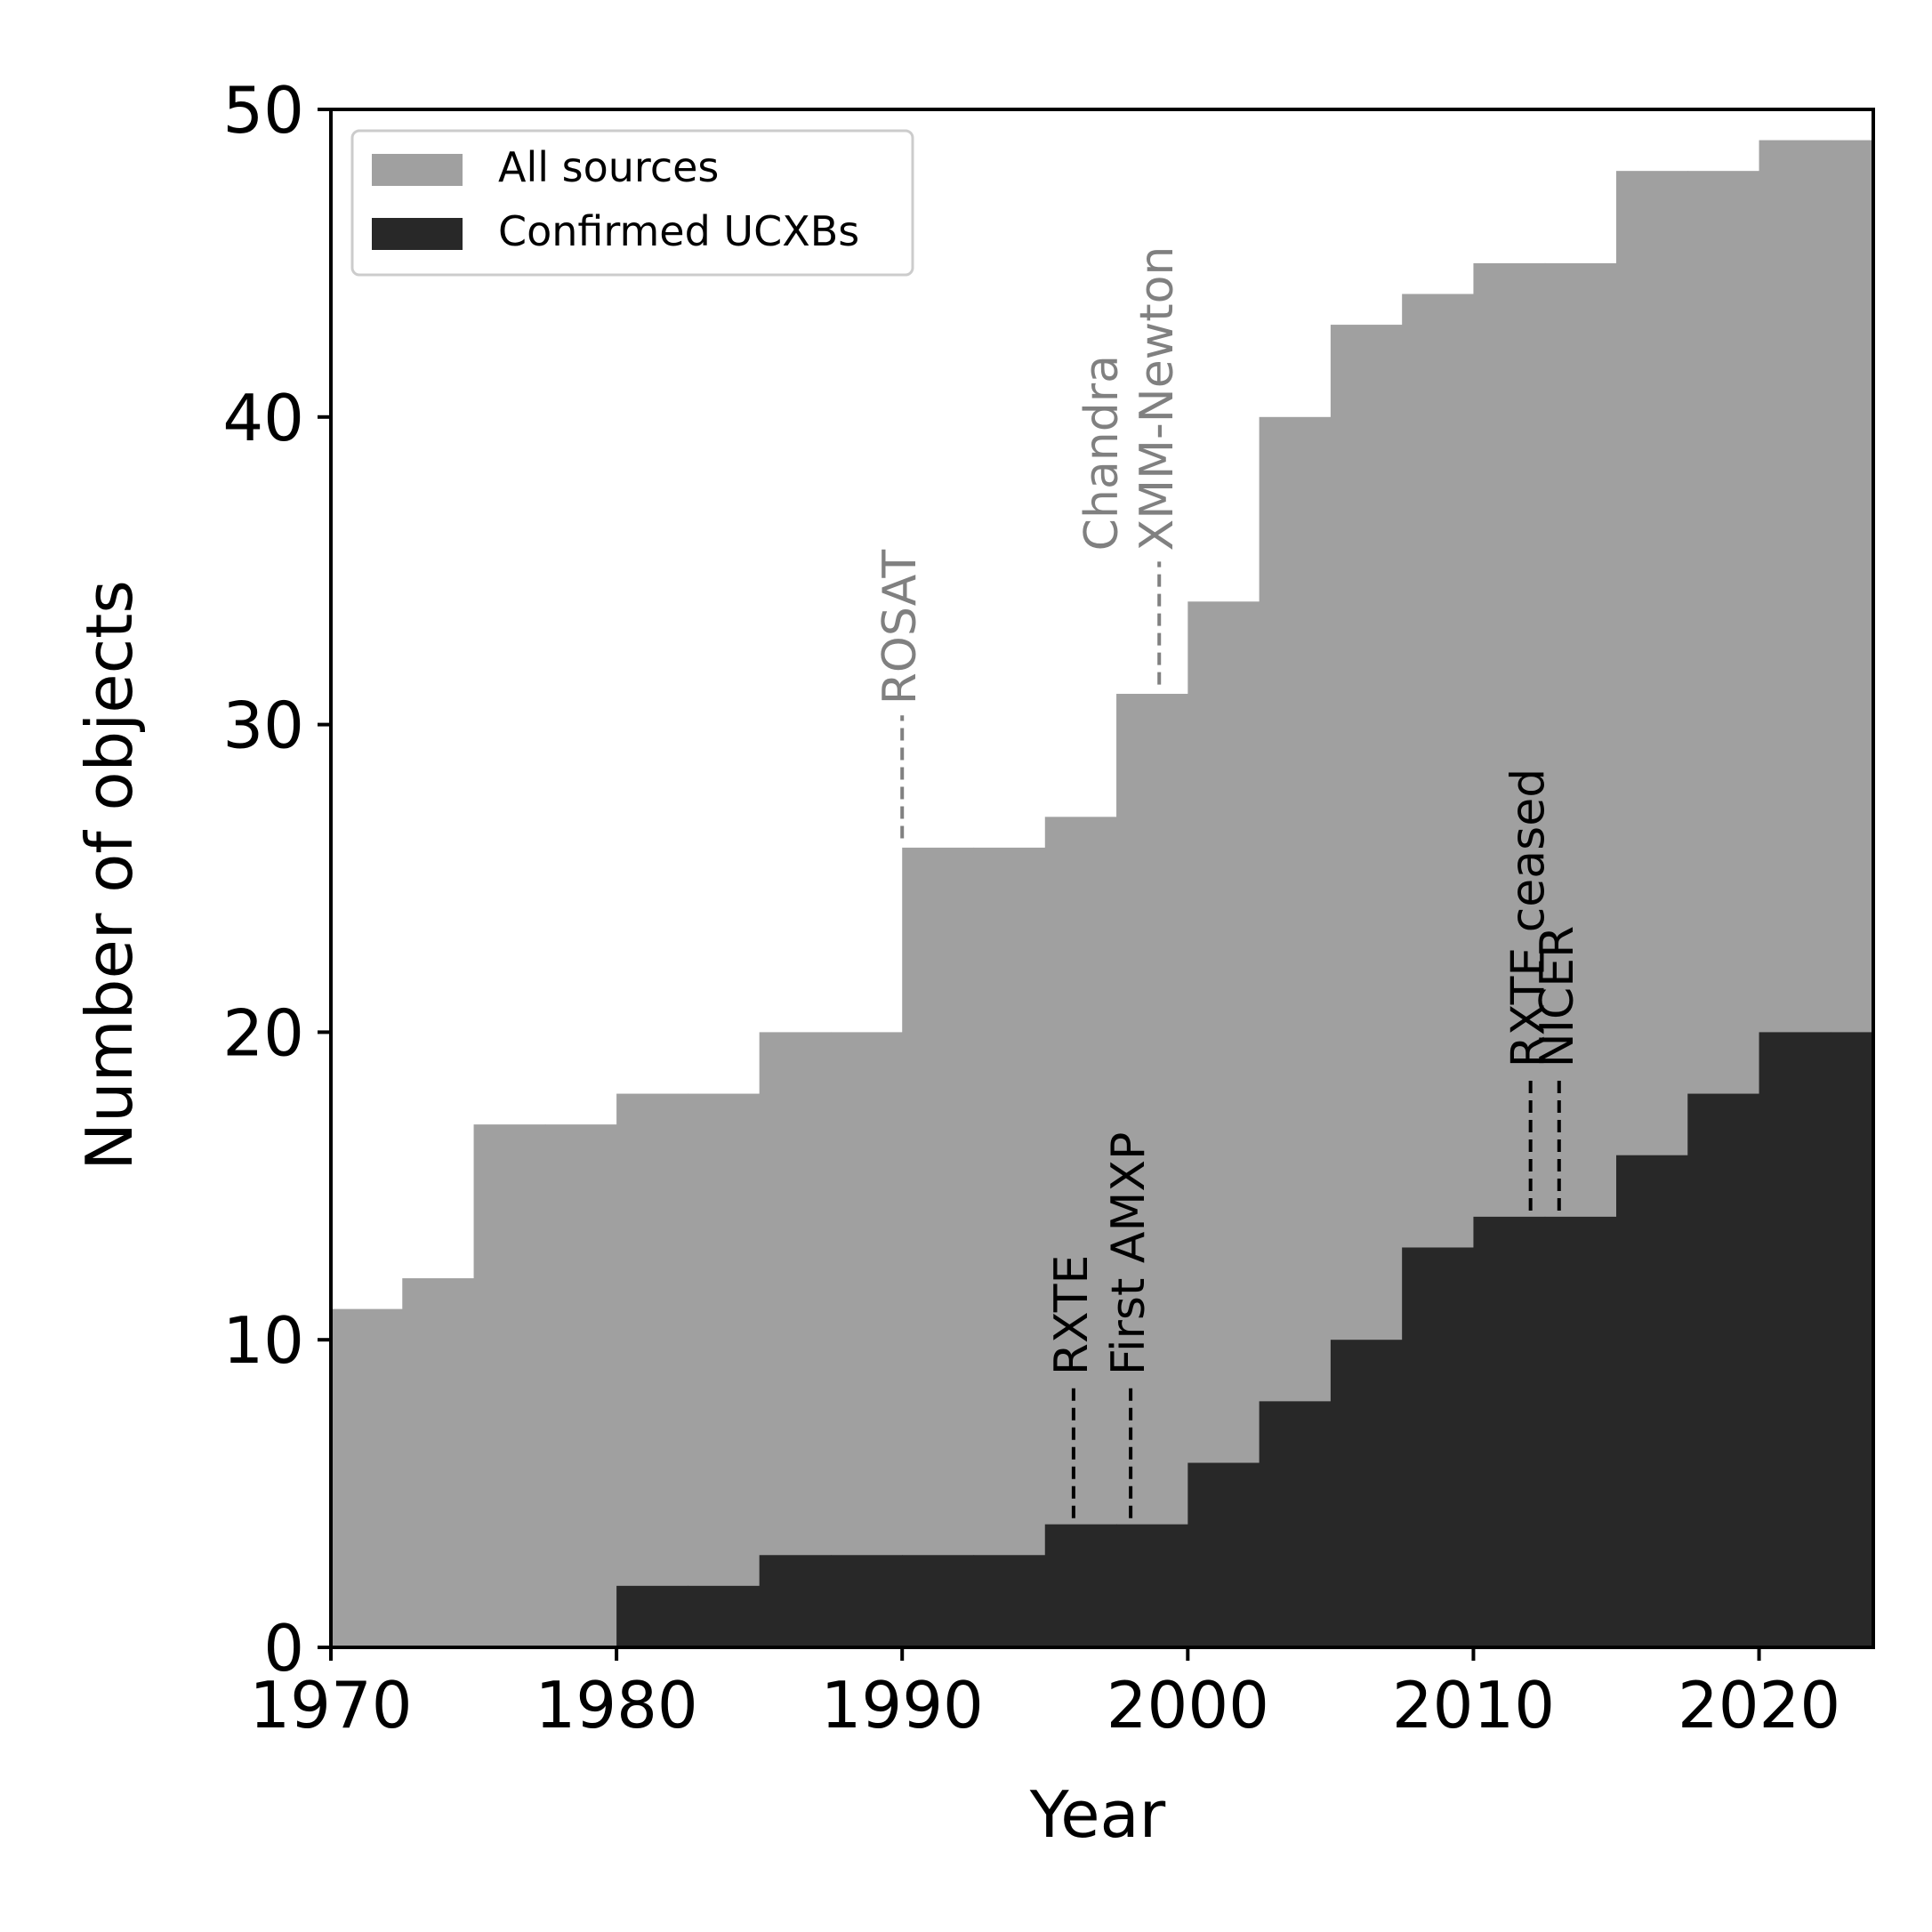  What do you see at coordinates (1188, 1705) in the screenshot?
I see `x-tick-label: 2000` at bounding box center [1188, 1705].